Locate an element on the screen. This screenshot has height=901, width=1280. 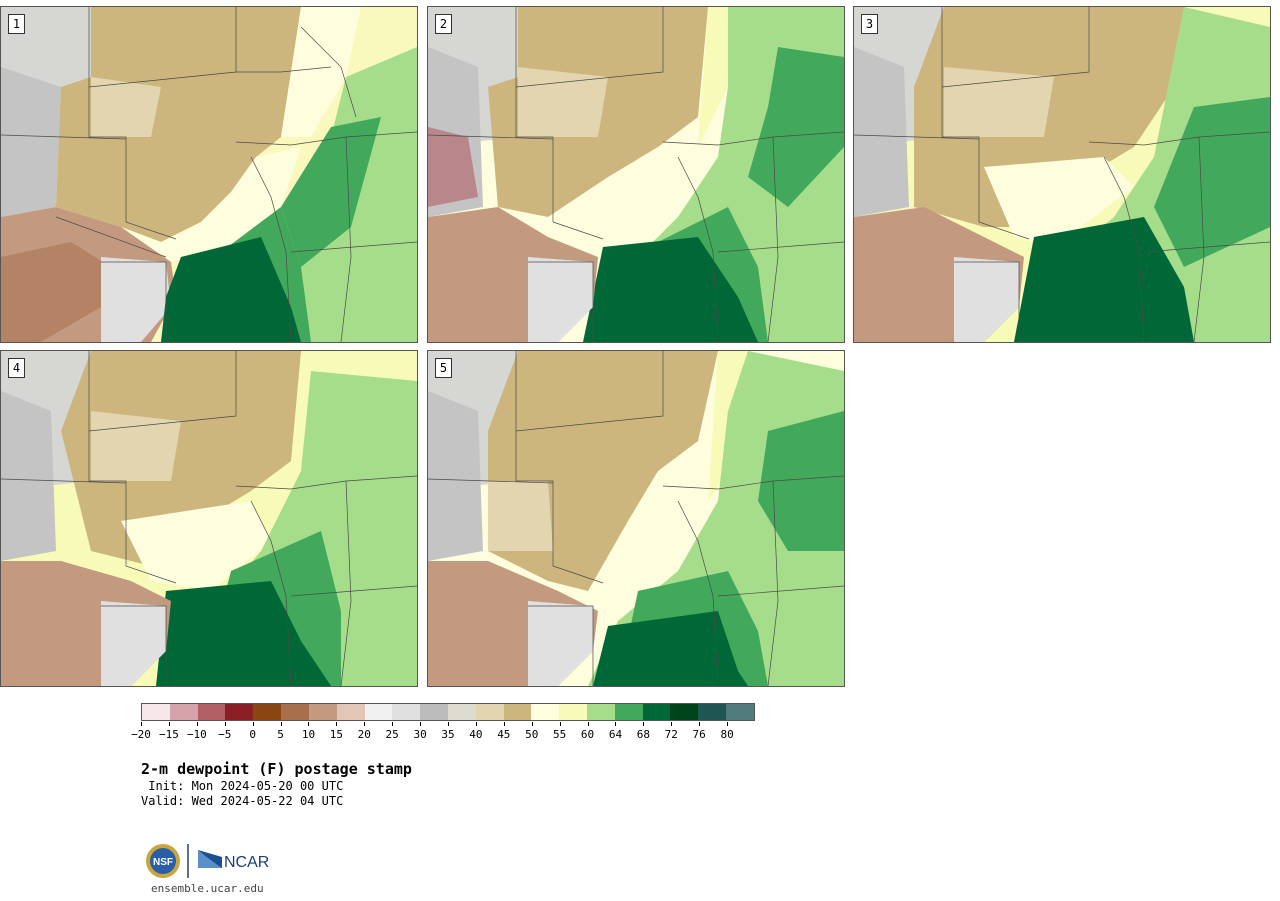
colorbar-tick-label: 20 is located at coordinates (364, 734).